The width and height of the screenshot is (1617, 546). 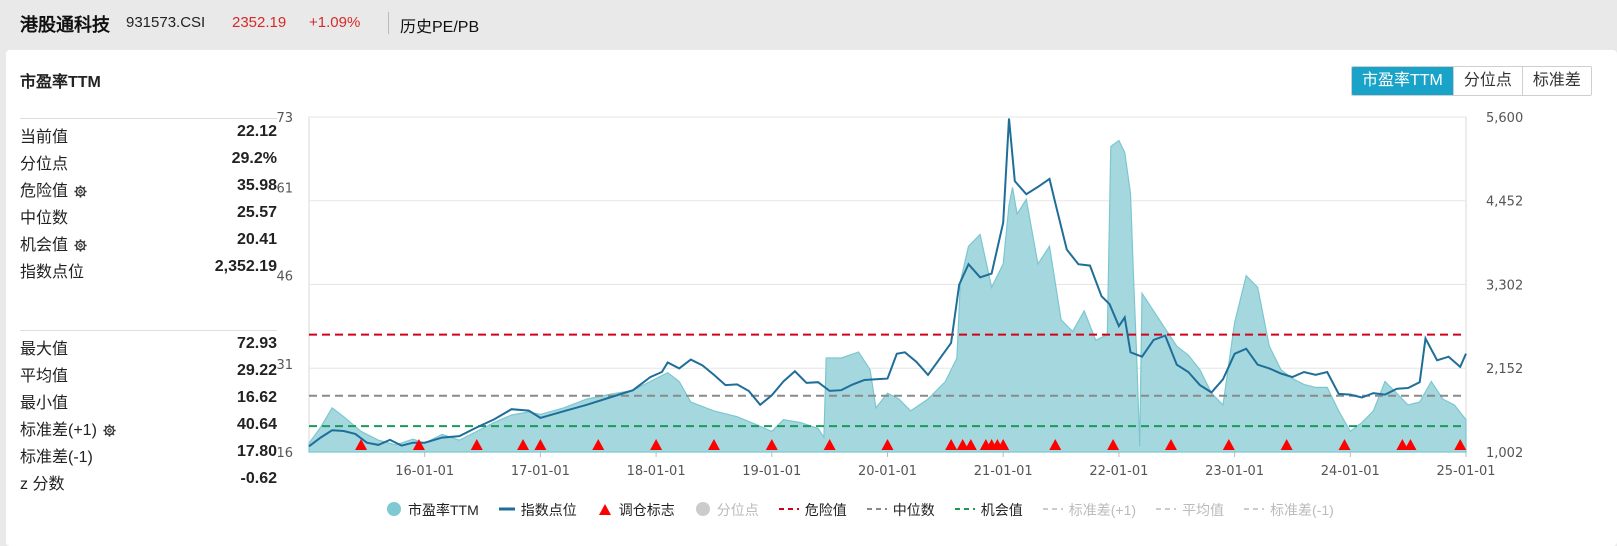 I want to click on segment-pe-ttm: 市盈率TTM, so click(x=1402, y=81).